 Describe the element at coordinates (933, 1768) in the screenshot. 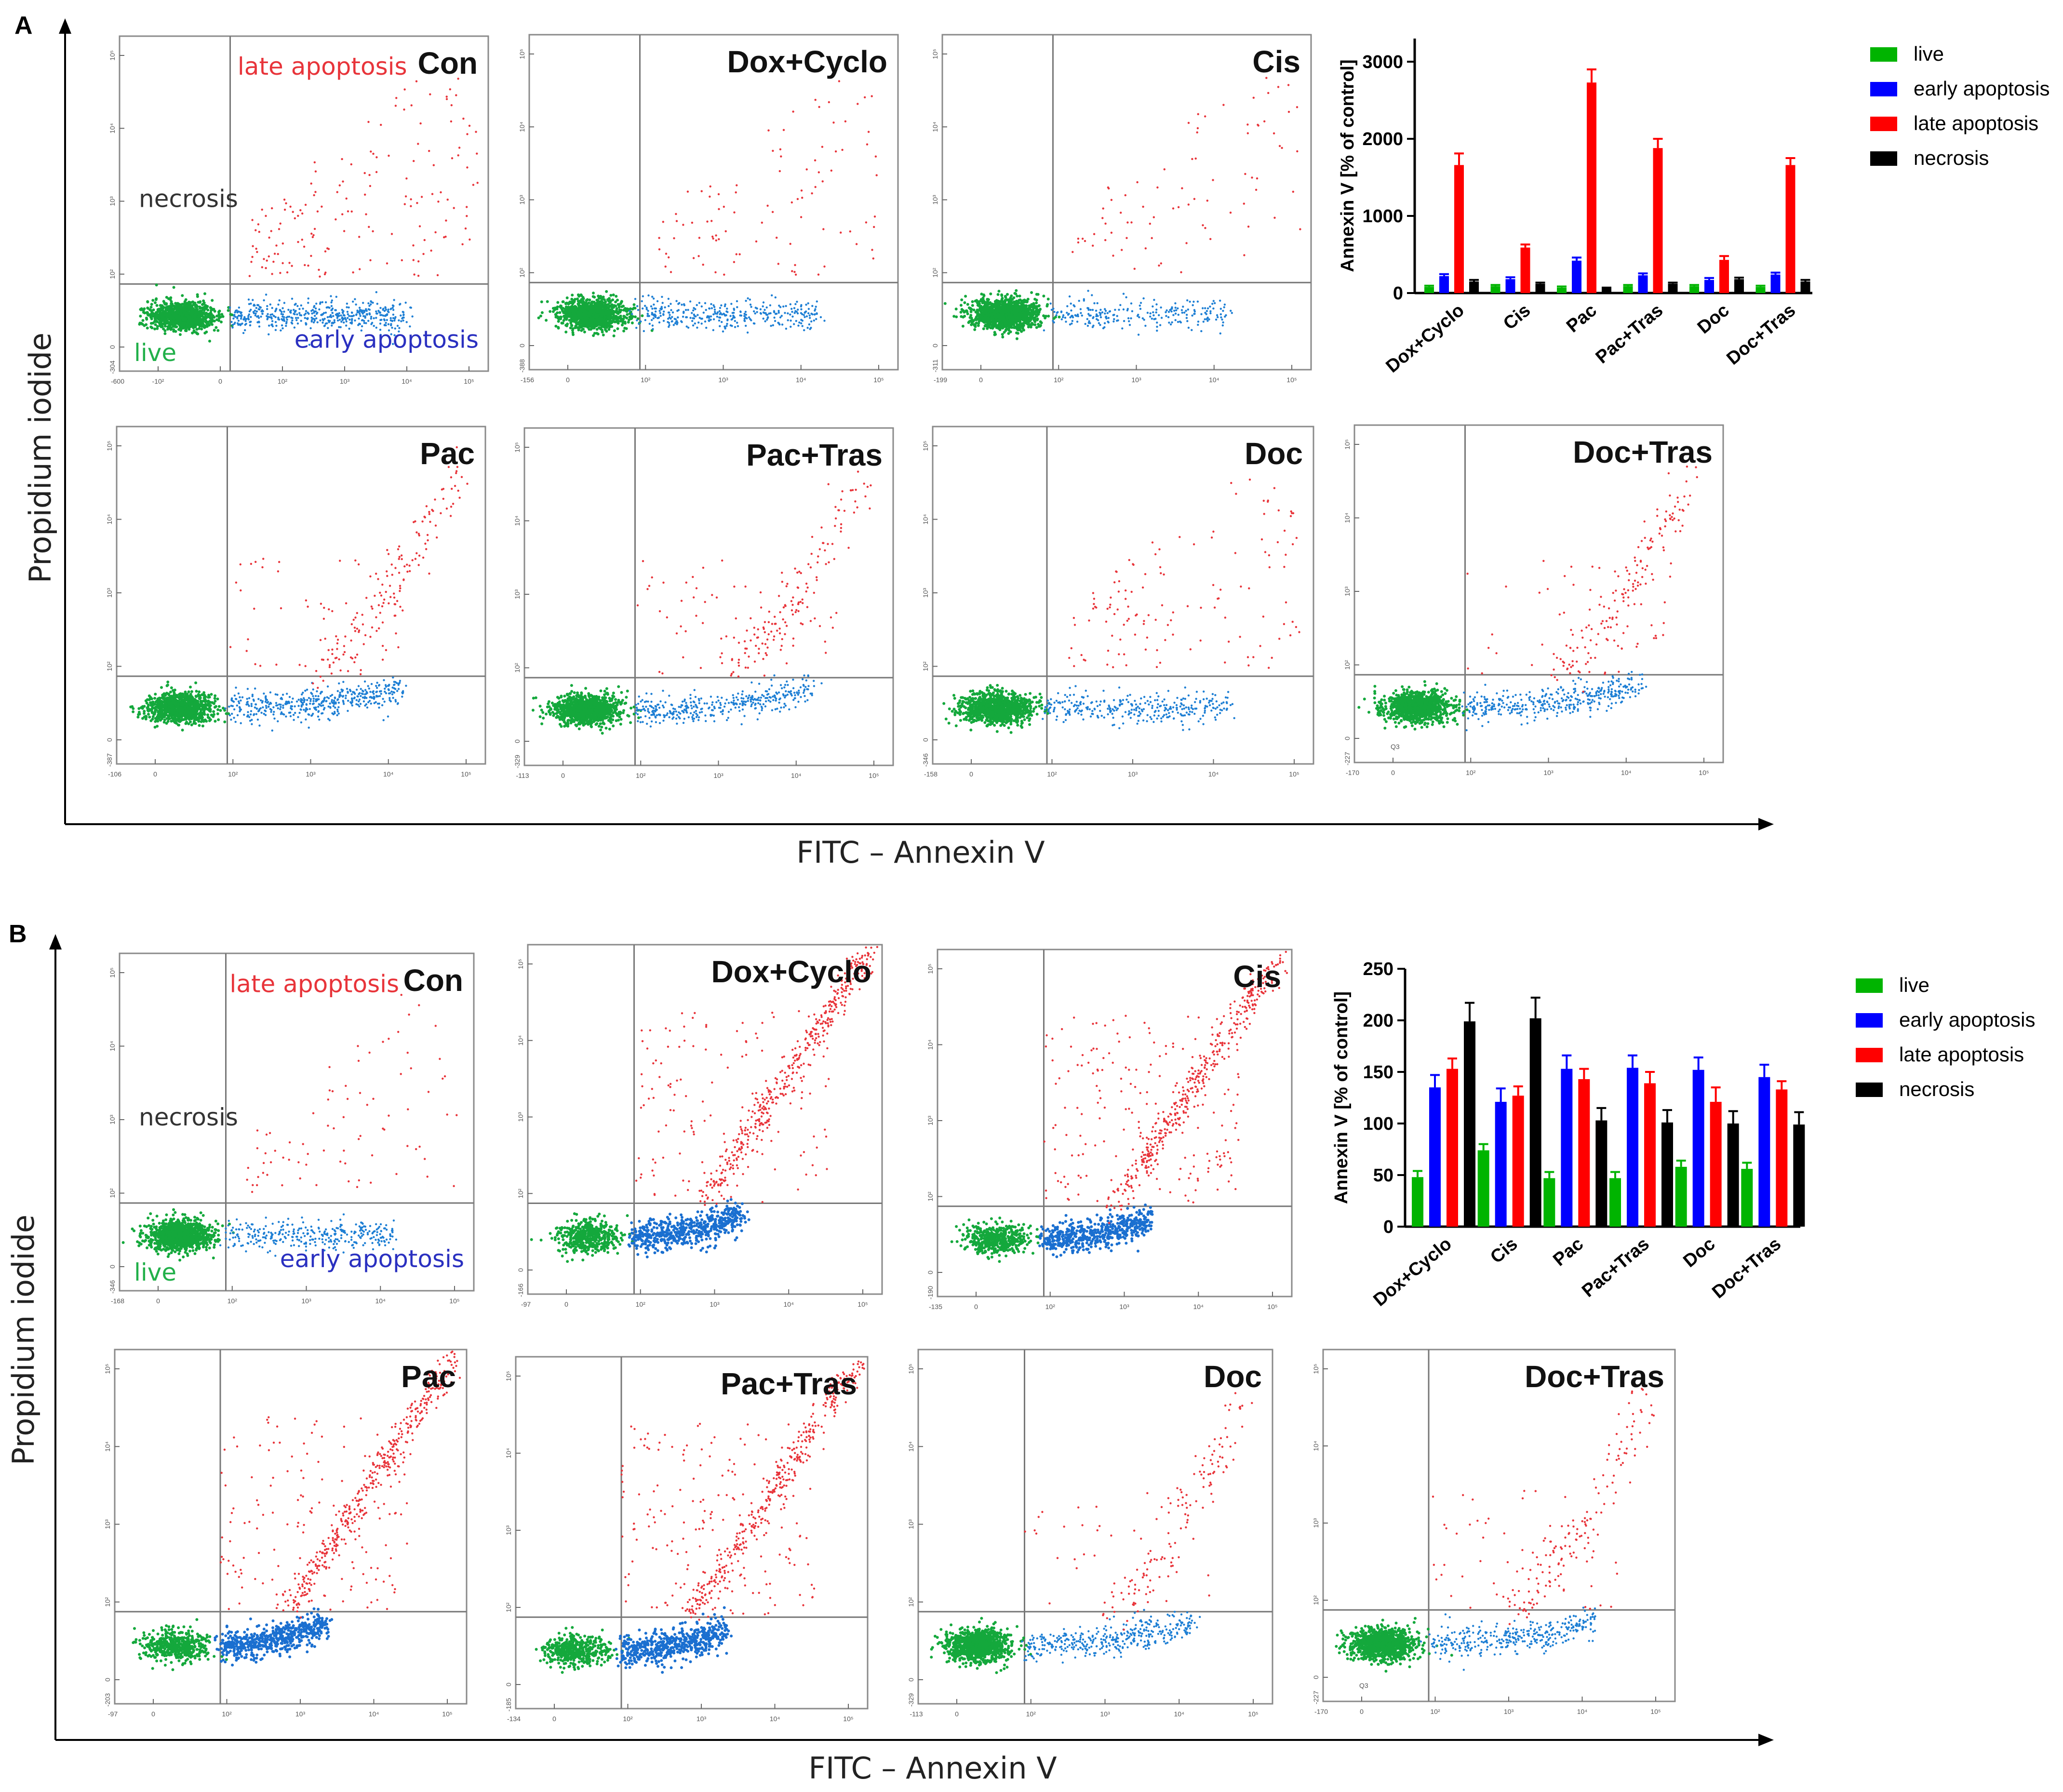

I see `panel-b-x-title: FITC – Annexin V` at that location.